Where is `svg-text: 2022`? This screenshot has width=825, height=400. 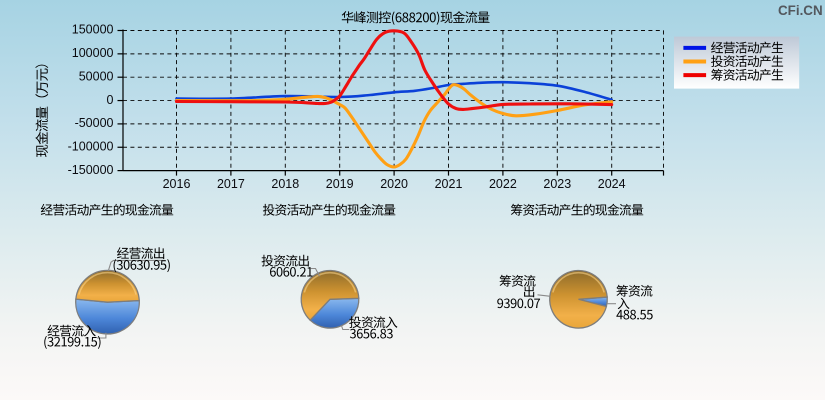 svg-text: 2022 is located at coordinates (503, 184).